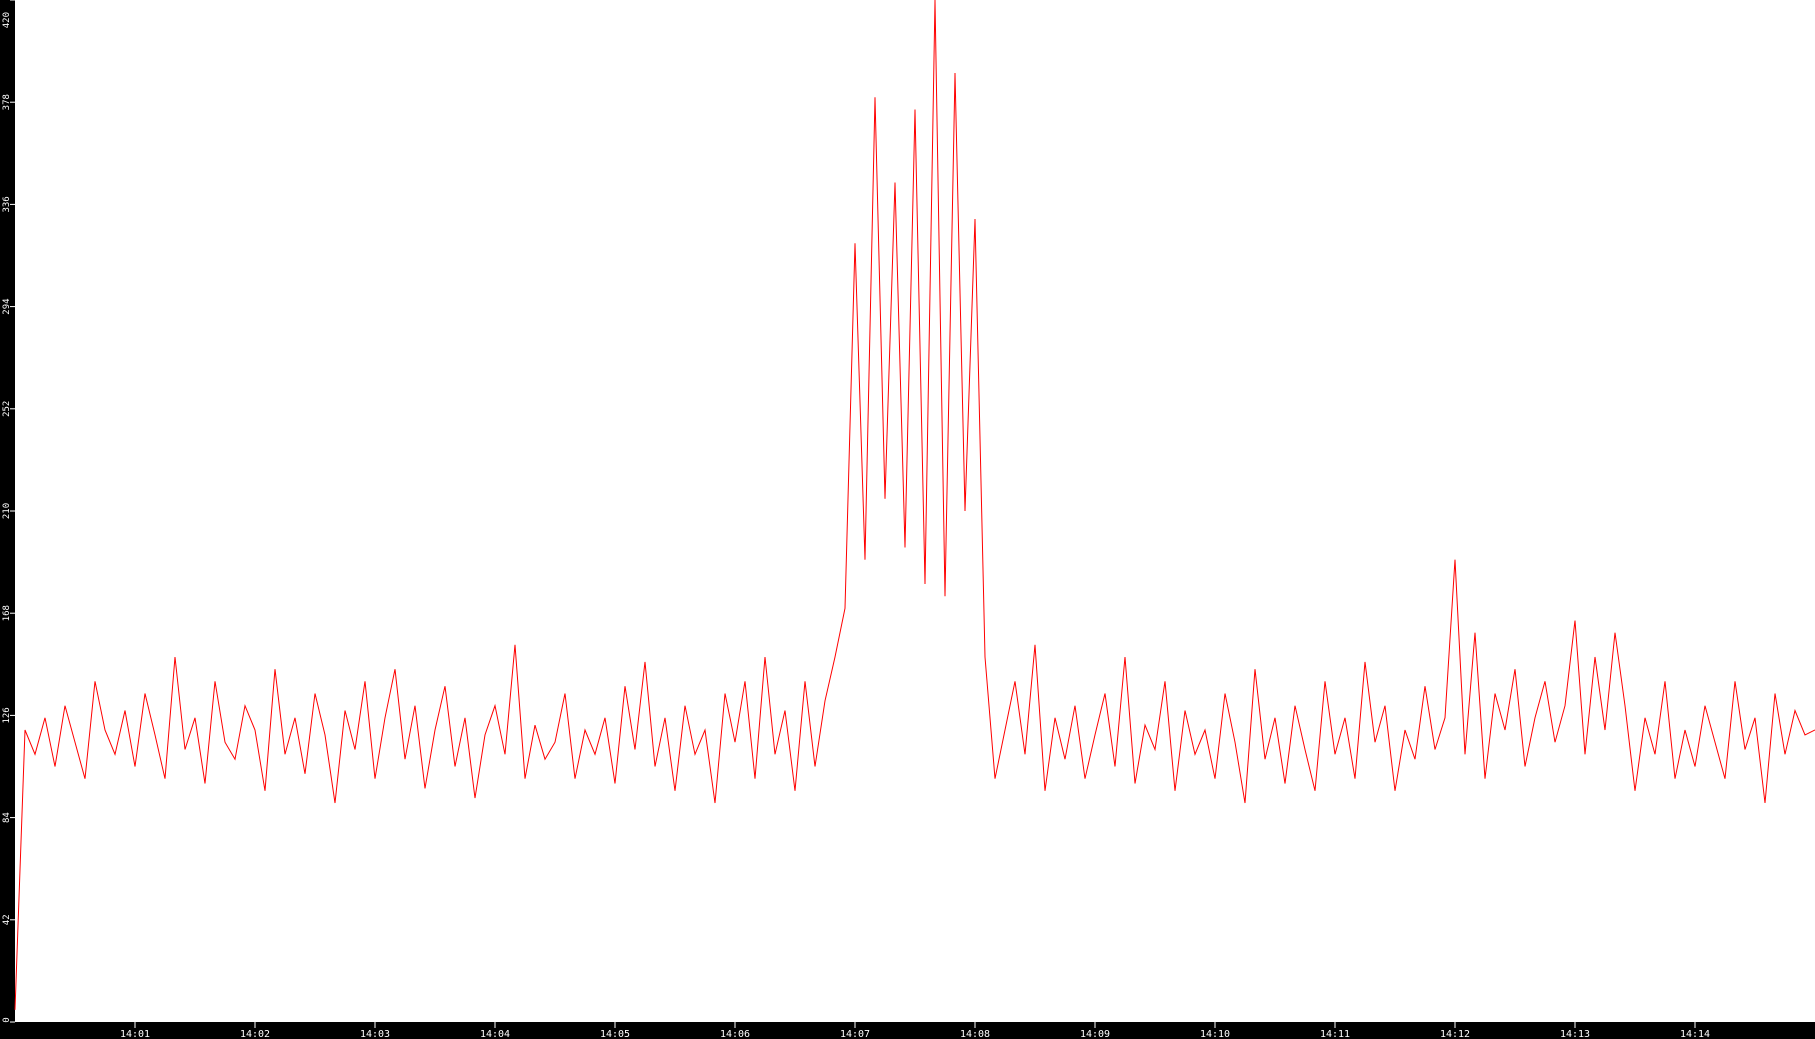 This screenshot has height=1039, width=1815. I want to click on y-tick-label: 42, so click(7, 919).